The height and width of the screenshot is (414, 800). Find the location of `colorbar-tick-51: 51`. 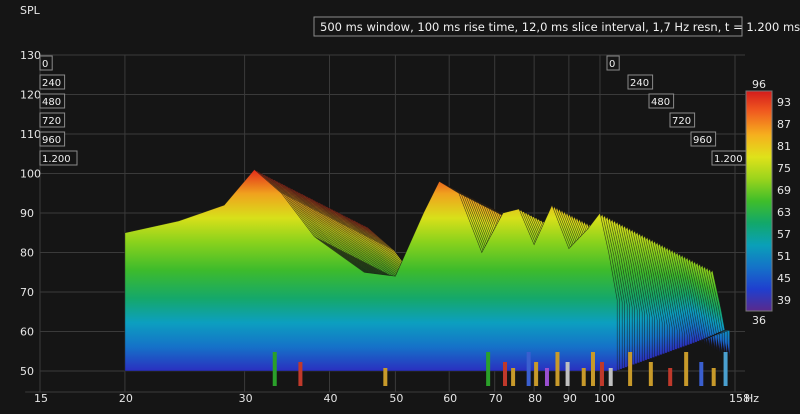

colorbar-tick-51: 51 is located at coordinates (784, 256).